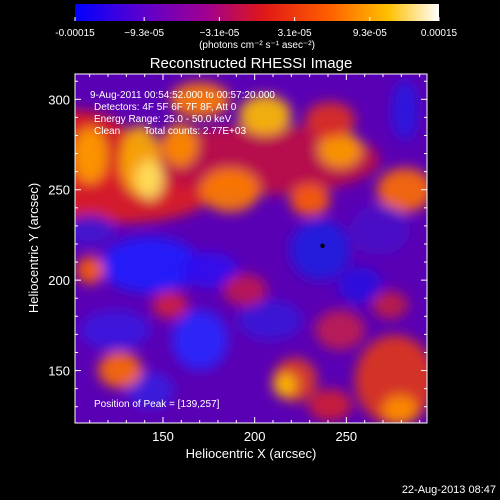 This screenshot has width=500, height=500. I want to click on footer-timestamp: 22-Aug-2013 08:47, so click(449, 490).